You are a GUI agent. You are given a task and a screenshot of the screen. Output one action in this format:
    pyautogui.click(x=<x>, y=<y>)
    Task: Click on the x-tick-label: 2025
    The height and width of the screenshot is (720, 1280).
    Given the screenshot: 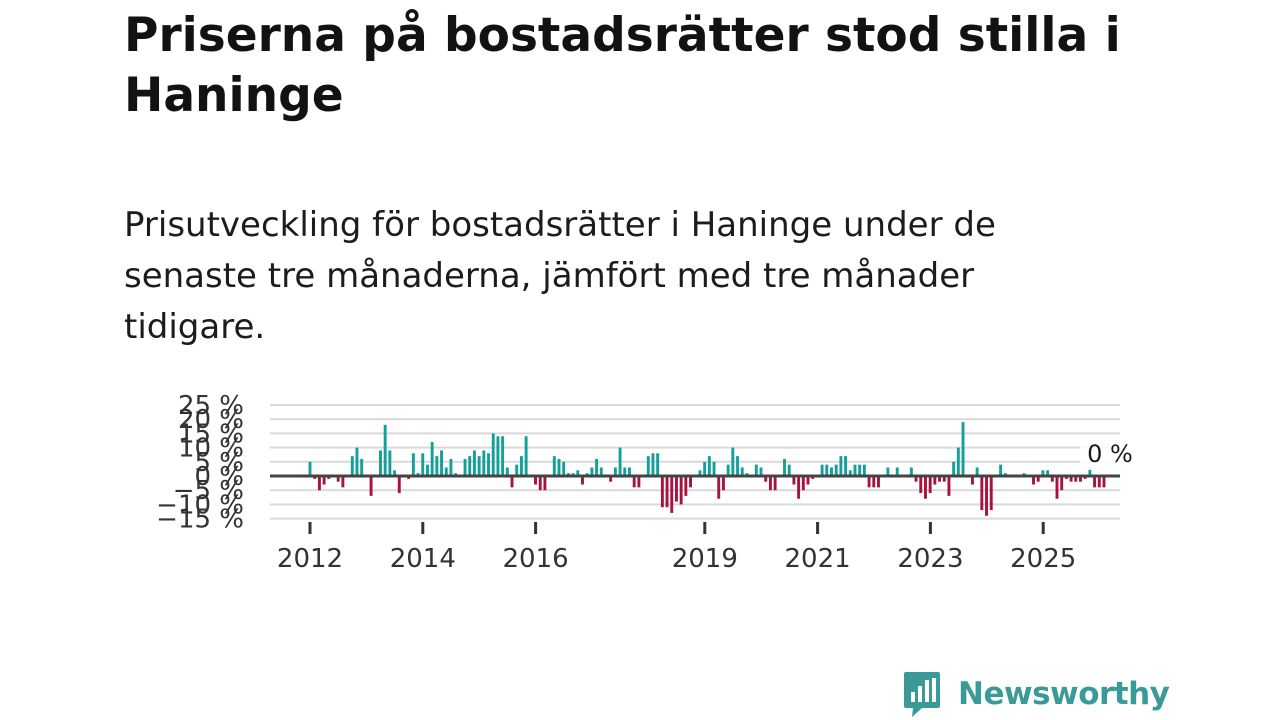 What is the action you would take?
    pyautogui.click(x=1043, y=557)
    